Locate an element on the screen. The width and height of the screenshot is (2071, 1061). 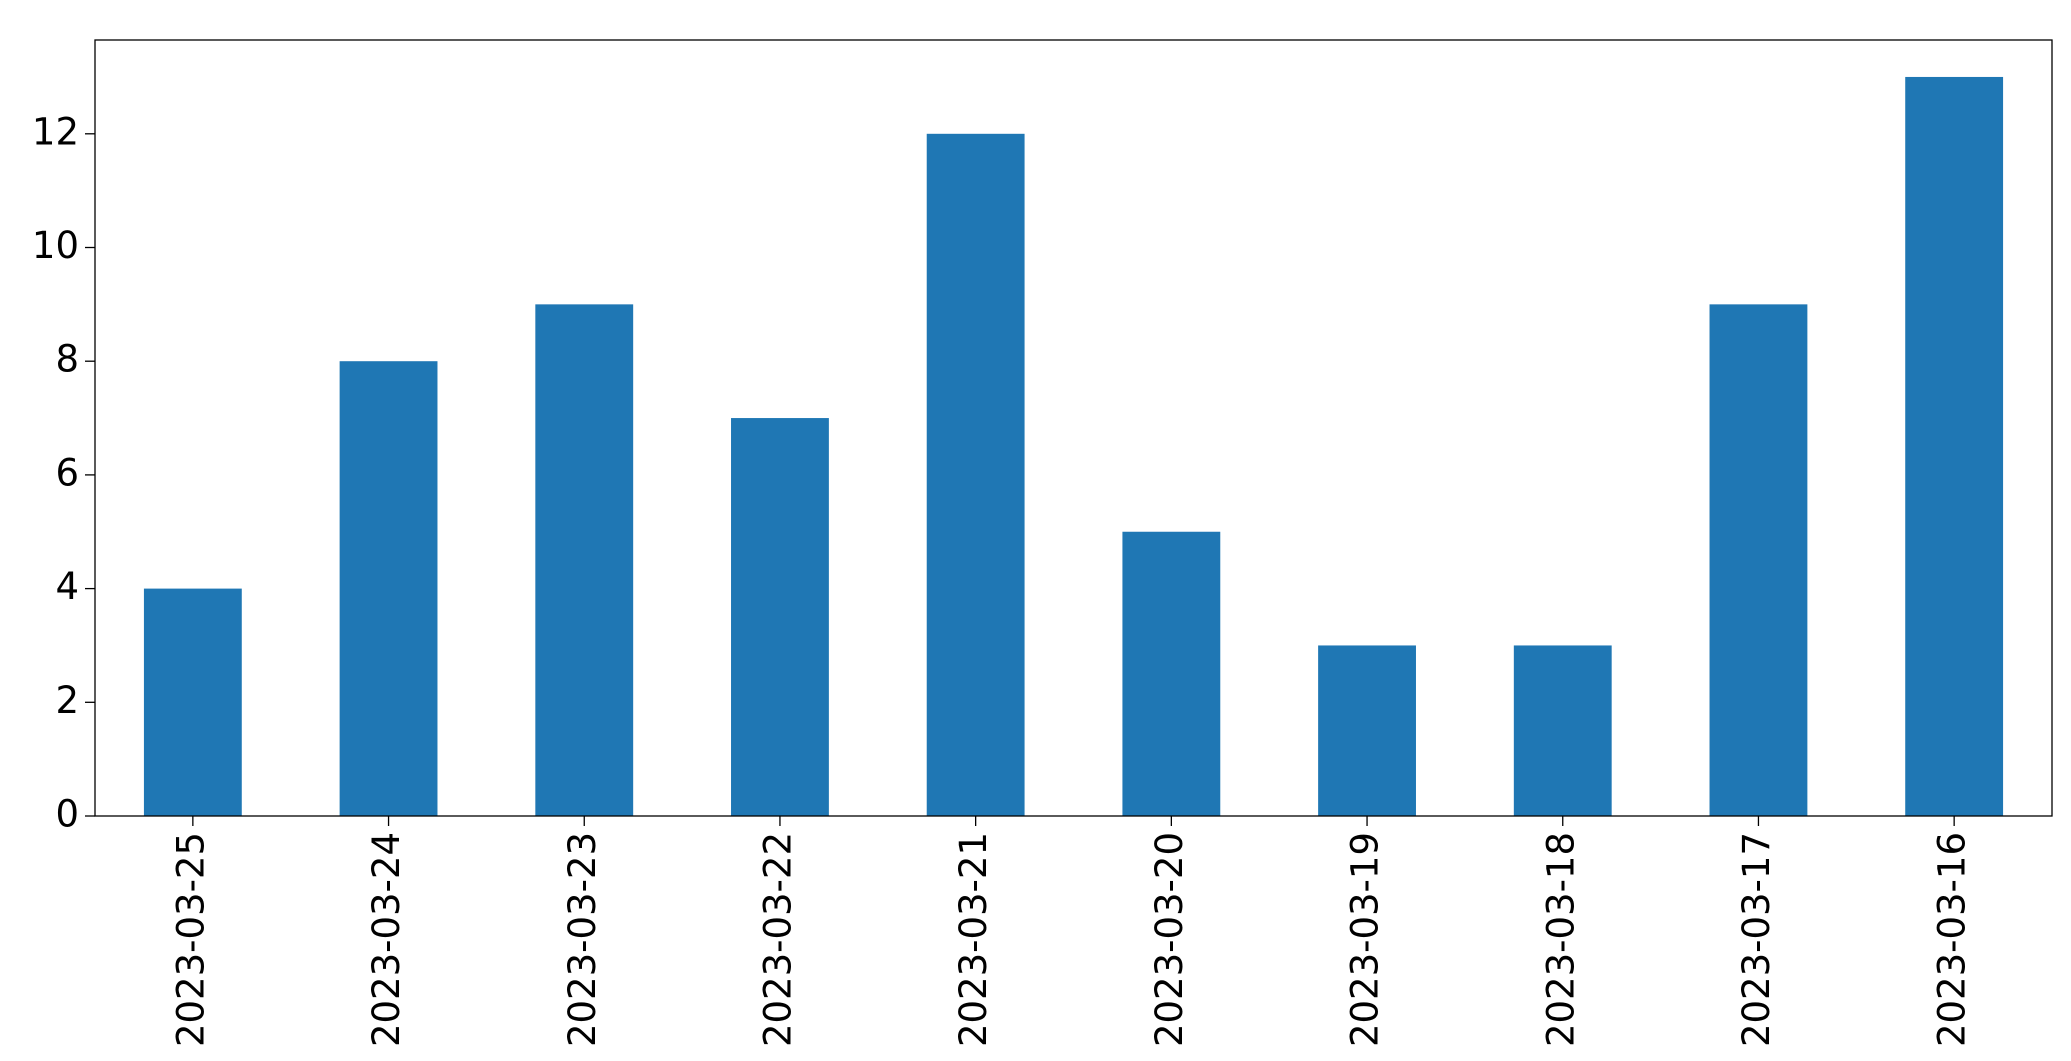
x-tick-label: 2023-03-22 is located at coordinates (777, 939).